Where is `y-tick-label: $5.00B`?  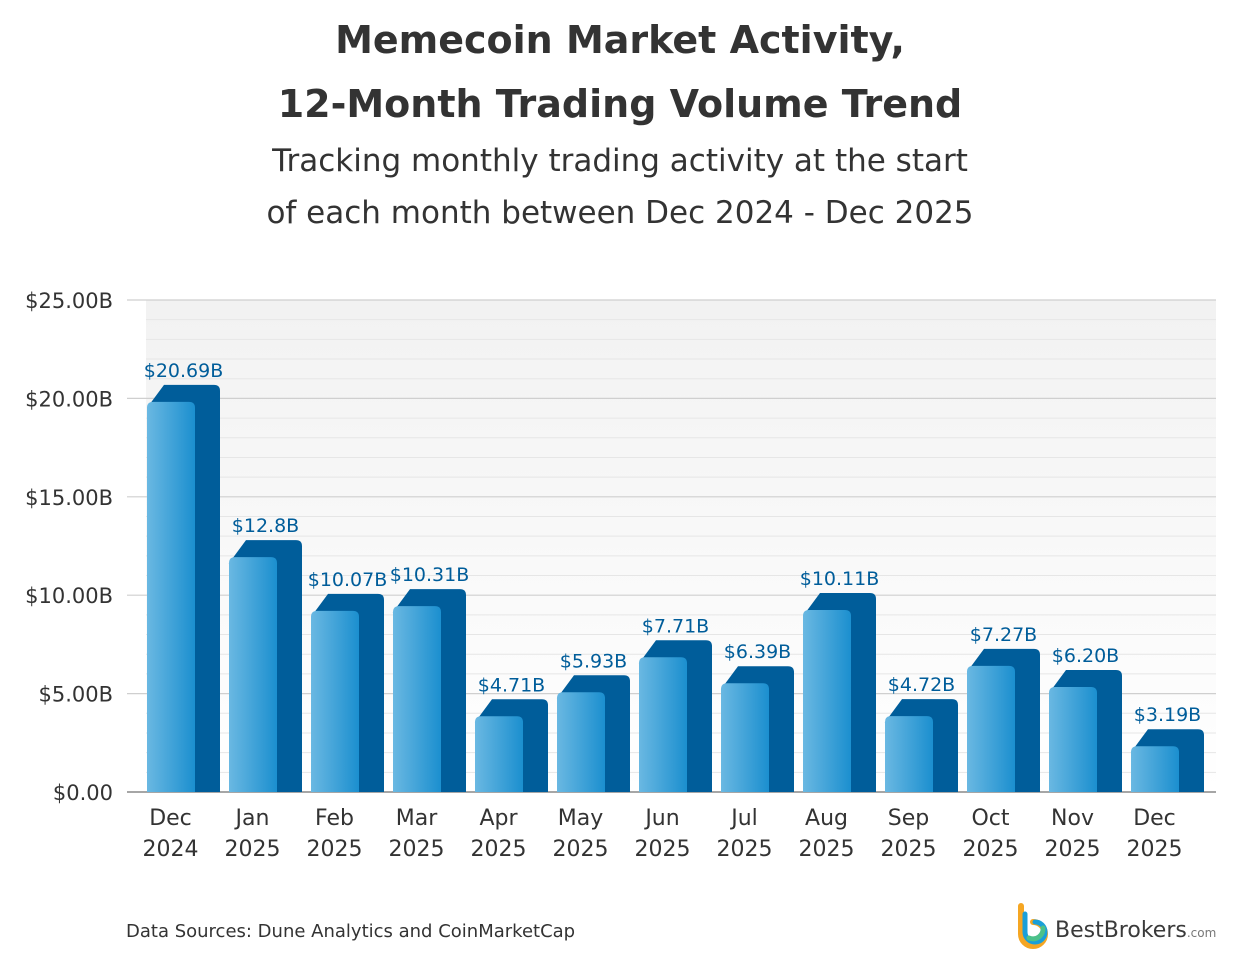
y-tick-label: $5.00B is located at coordinates (75, 695).